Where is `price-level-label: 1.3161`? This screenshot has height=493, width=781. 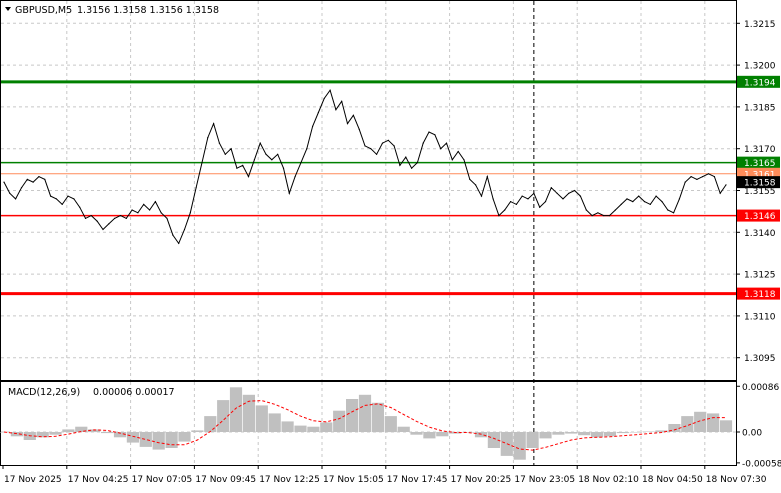 price-level-label: 1.3161 is located at coordinates (760, 175).